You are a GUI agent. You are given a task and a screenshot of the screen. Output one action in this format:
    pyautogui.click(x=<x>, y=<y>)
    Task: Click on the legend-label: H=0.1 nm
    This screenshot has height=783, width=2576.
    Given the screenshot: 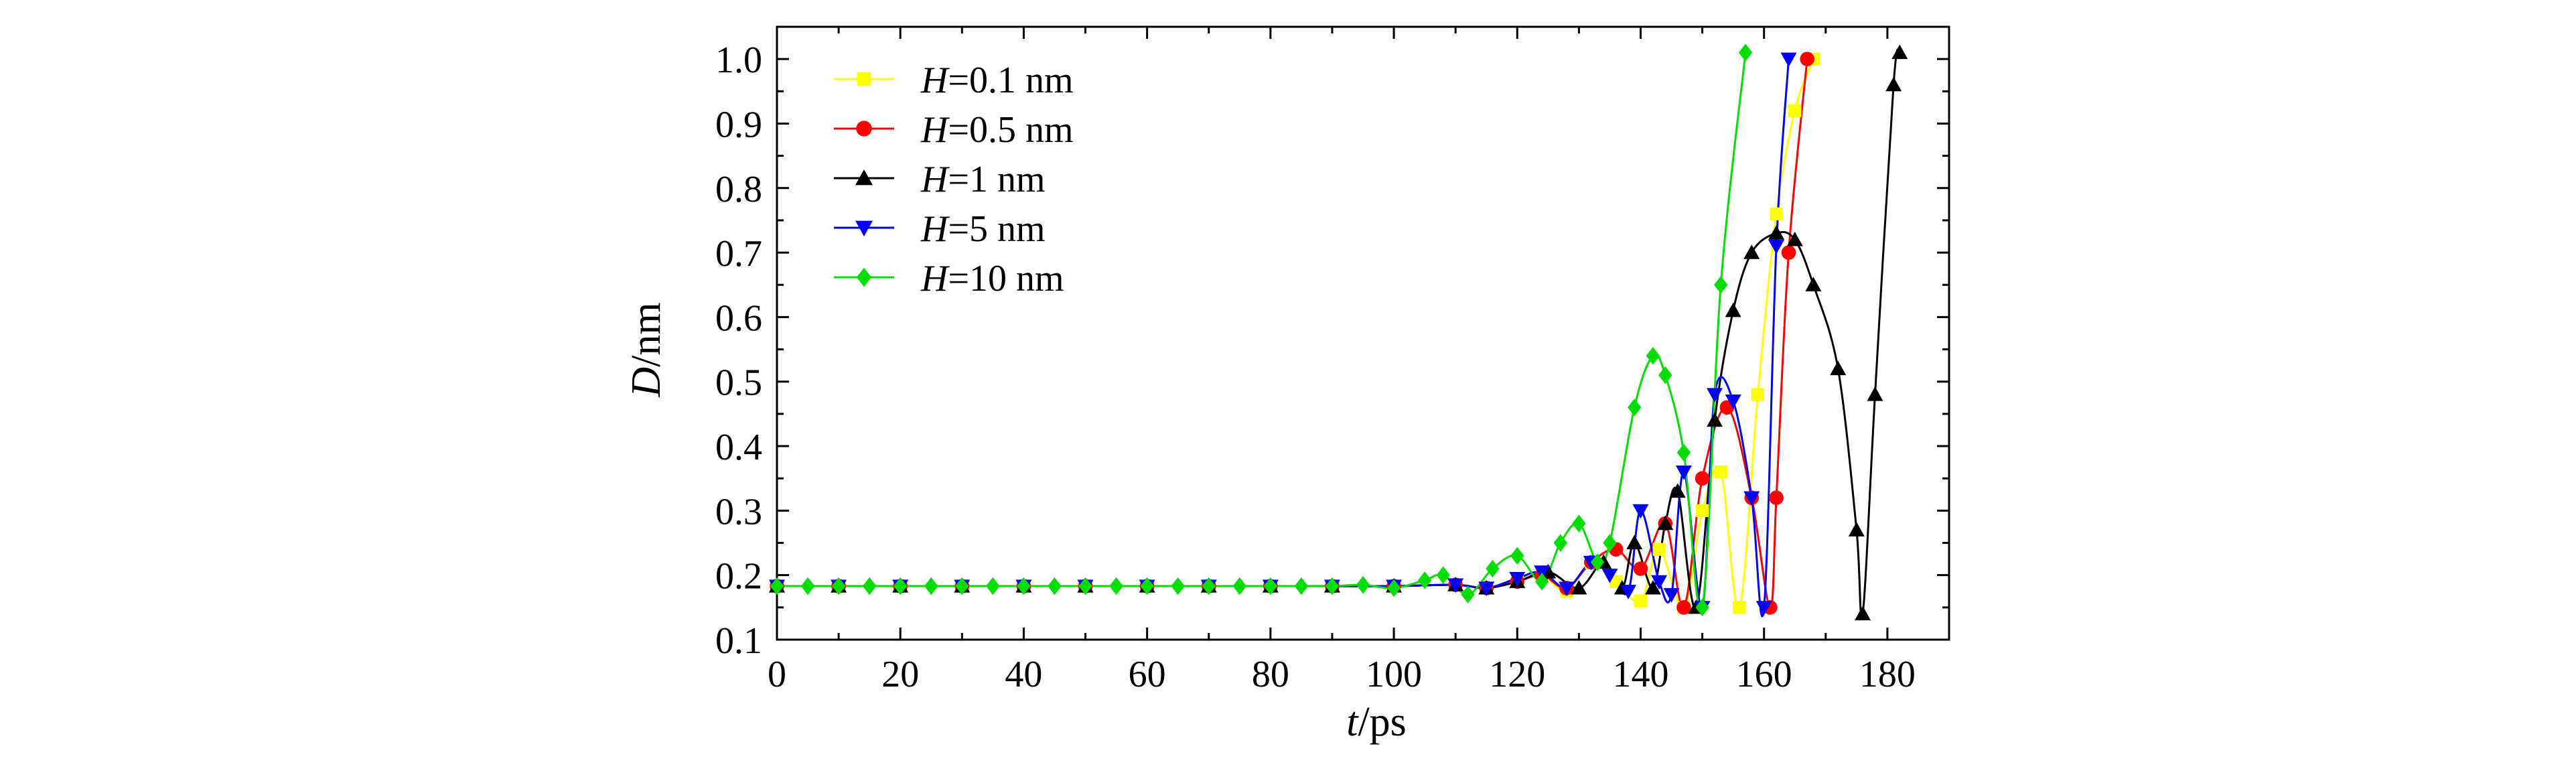 What is the action you would take?
    pyautogui.click(x=997, y=80)
    